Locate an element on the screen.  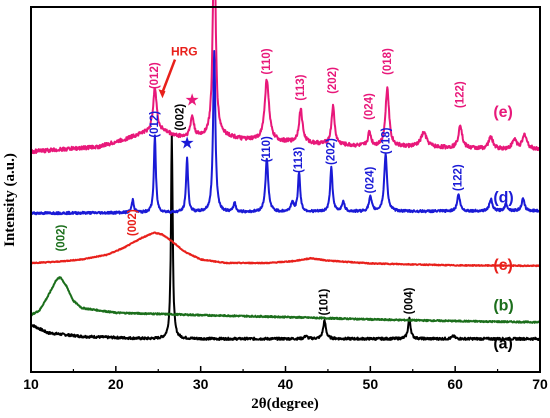
curve-label-a: (a) is located at coordinates (503, 343).